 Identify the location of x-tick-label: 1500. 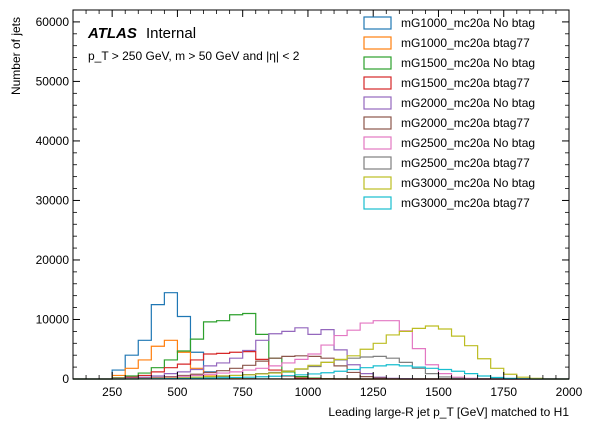
(438, 392).